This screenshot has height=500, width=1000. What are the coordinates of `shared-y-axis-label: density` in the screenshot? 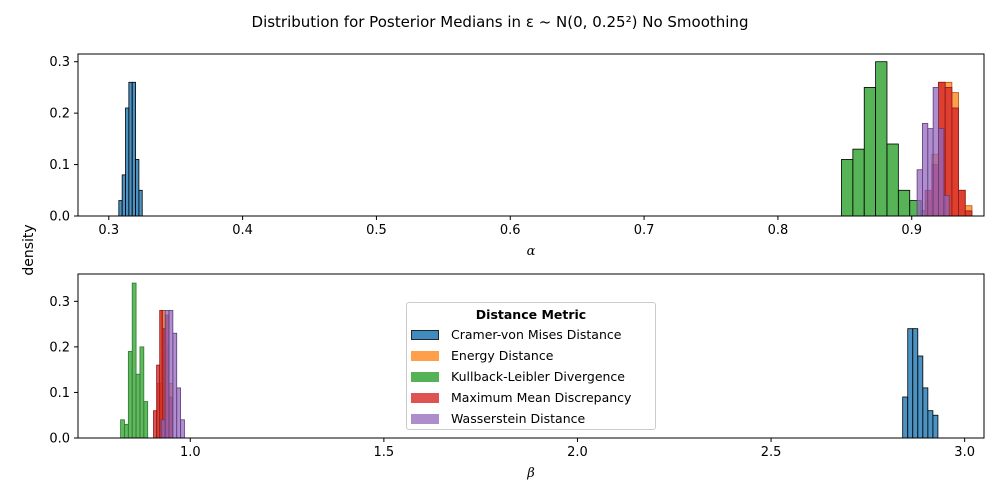 It's located at (29, 249).